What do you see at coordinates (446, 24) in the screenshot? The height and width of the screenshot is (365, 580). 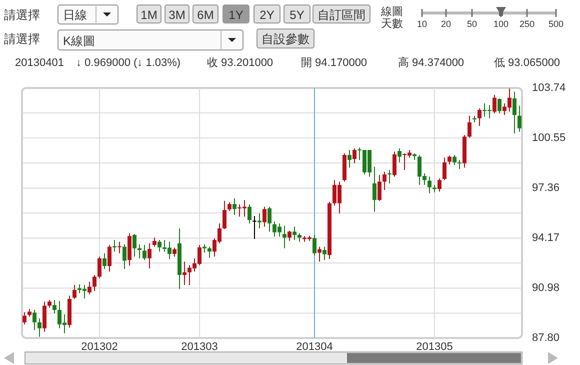 I see `text: 20` at bounding box center [446, 24].